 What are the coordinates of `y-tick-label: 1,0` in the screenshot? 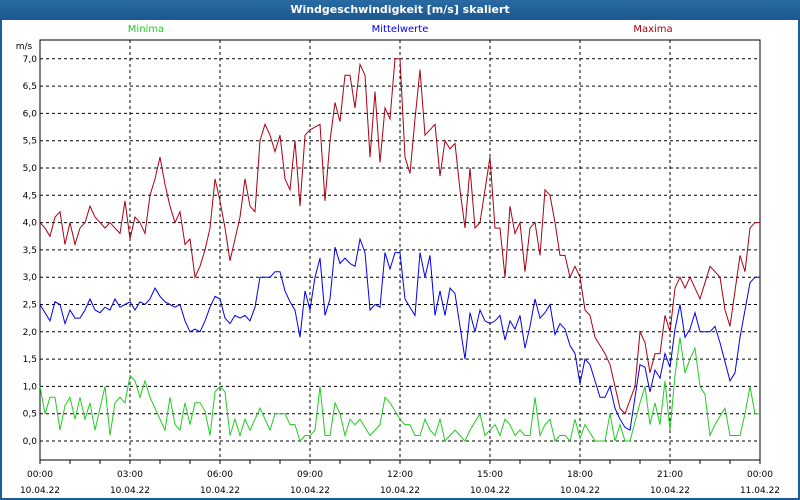 It's located at (30, 387).